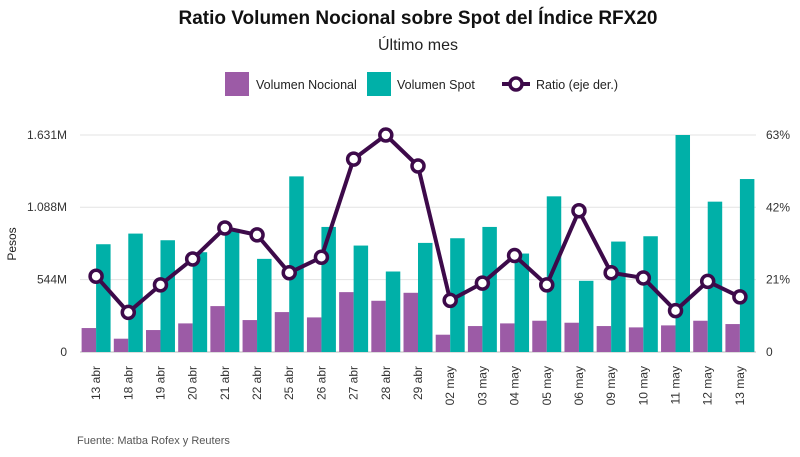 The height and width of the screenshot is (457, 800). Describe the element at coordinates (769, 352) in the screenshot. I see `y-right-tick-label: 0` at that location.